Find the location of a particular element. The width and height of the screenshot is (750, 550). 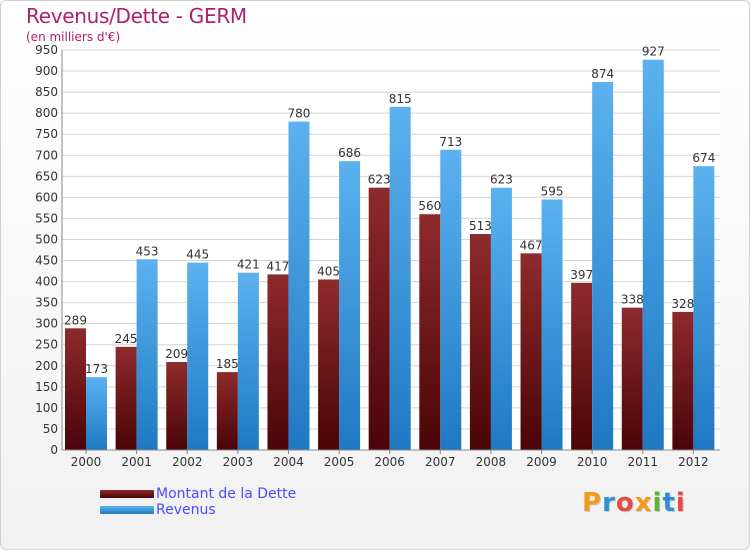

y-tick-label: 200 is located at coordinates (46, 366).